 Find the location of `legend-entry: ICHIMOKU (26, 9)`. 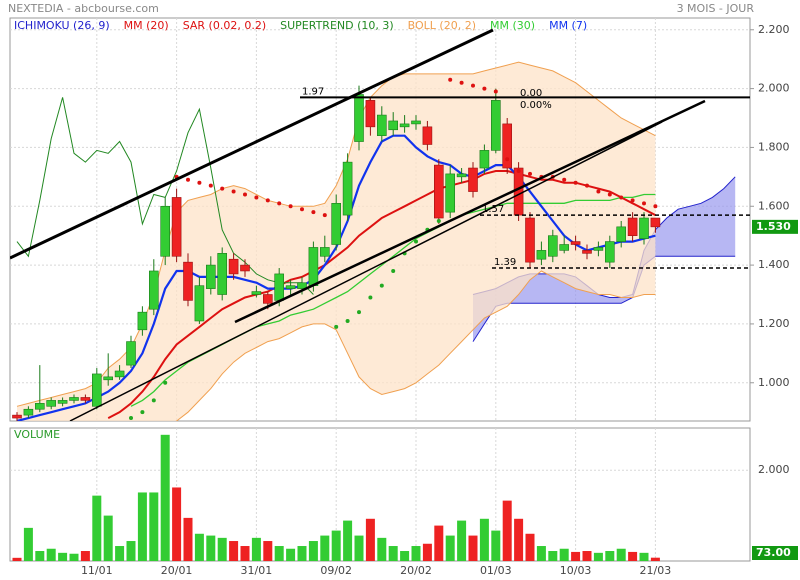

legend-entry: ICHIMOKU (26, 9) is located at coordinates (62, 25).